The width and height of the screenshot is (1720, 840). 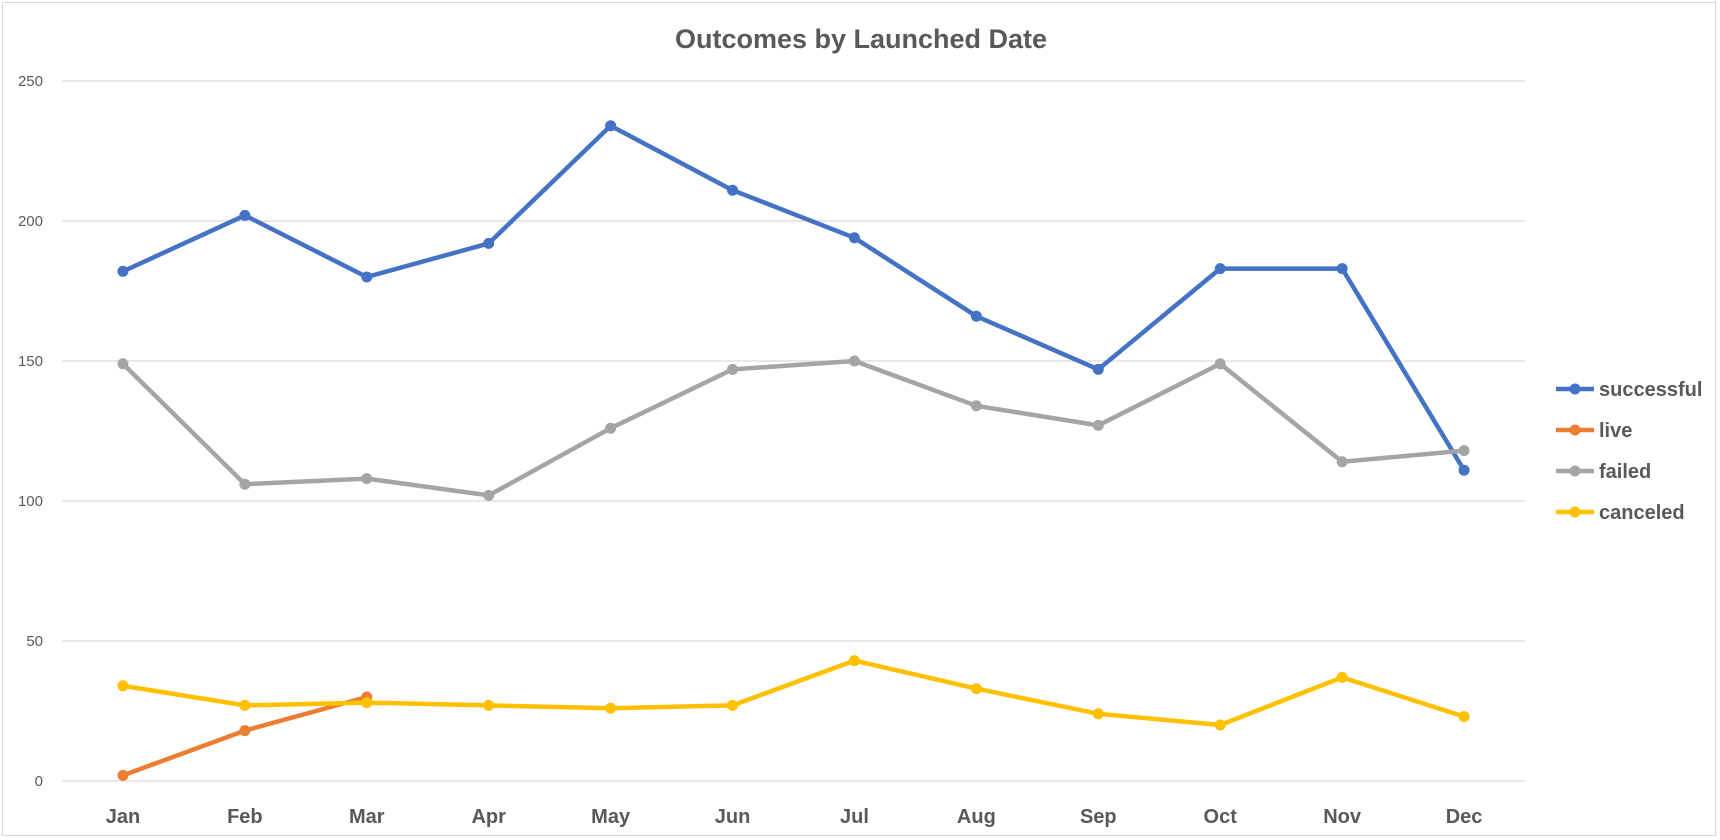 I want to click on legend: successful live failed canceled, so click(x=1629, y=451).